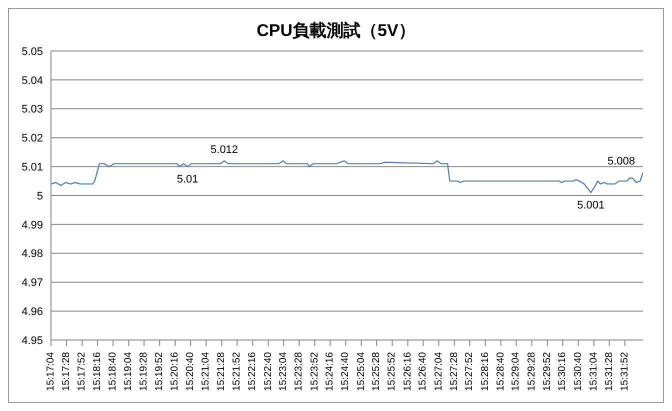  Describe the element at coordinates (314, 371) in the screenshot. I see `x-tick-label: 15:23:52` at that location.